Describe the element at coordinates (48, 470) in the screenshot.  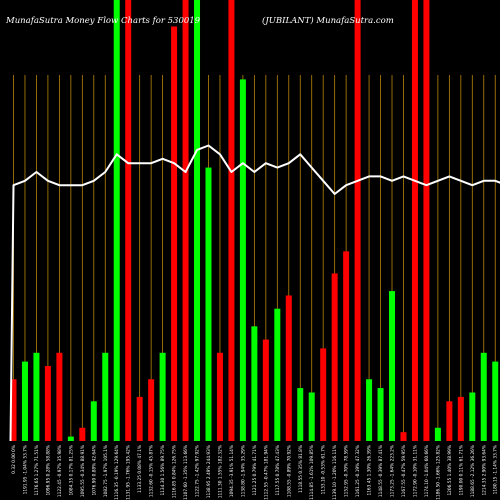
I see `x-tick-label: 1096.95 0.28% 58.88%` at that location.